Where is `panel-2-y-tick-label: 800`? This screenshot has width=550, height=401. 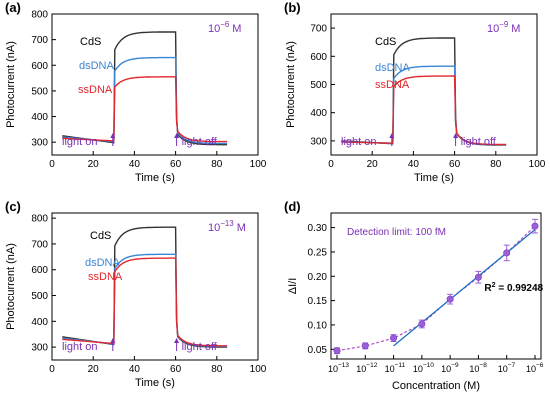
panel-2-y-tick-label: 800 is located at coordinates (39, 219).